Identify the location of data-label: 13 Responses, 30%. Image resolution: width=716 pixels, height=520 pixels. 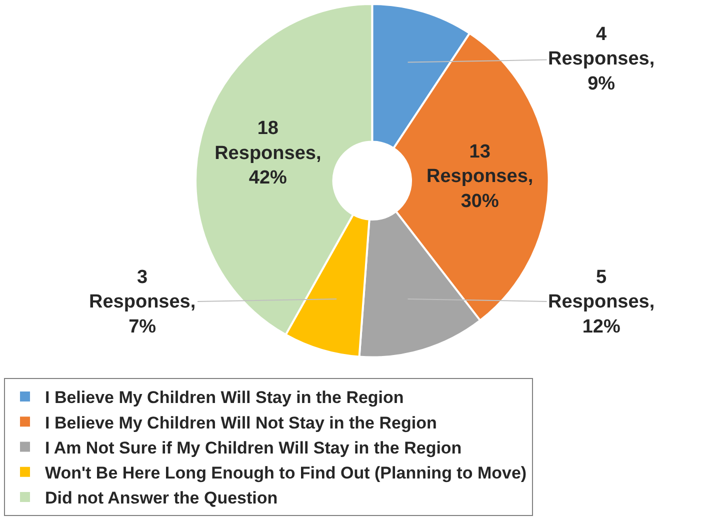
(480, 177).